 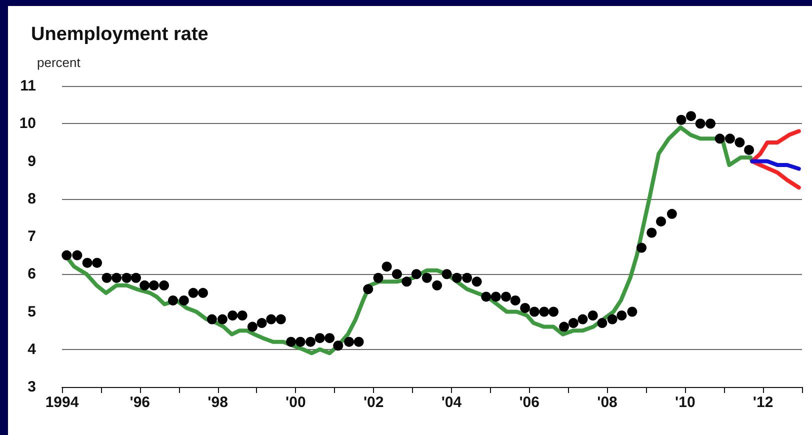 What do you see at coordinates (32, 311) in the screenshot?
I see `y-tick-label: 5` at bounding box center [32, 311].